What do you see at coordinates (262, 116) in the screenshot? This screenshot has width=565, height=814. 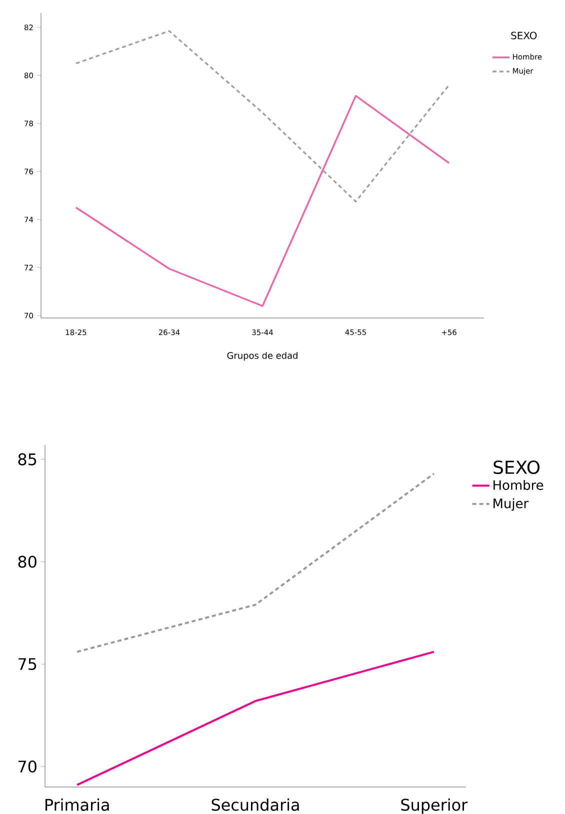 I see `line-series` at bounding box center [262, 116].